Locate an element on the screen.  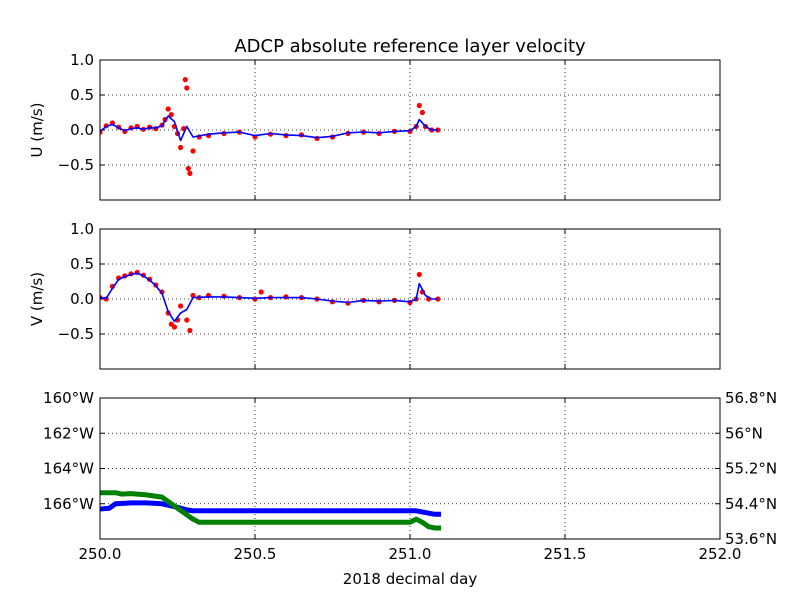
x-axis-label: 2018 decimal day is located at coordinates (410, 579).